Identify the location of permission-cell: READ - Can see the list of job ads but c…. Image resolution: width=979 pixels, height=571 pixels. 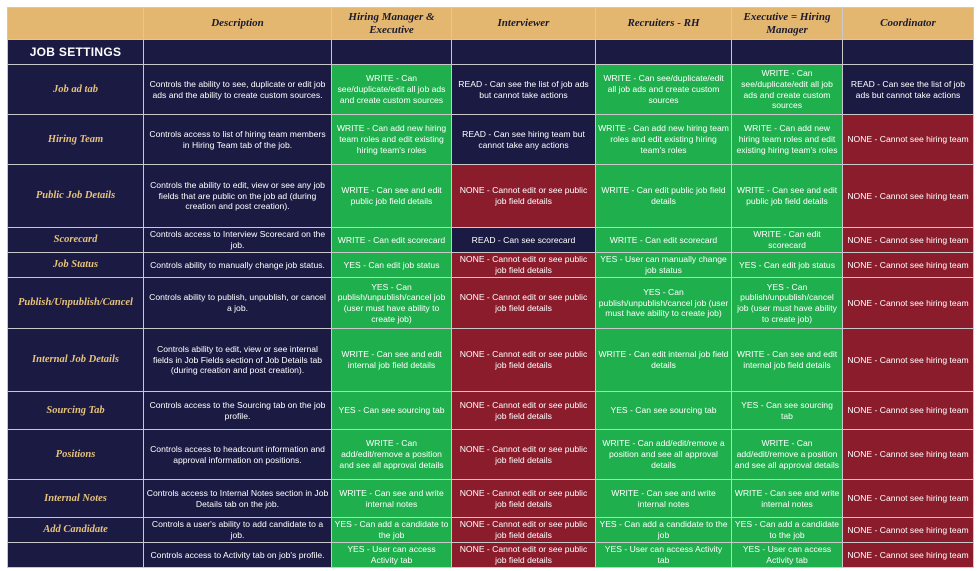
(523, 89).